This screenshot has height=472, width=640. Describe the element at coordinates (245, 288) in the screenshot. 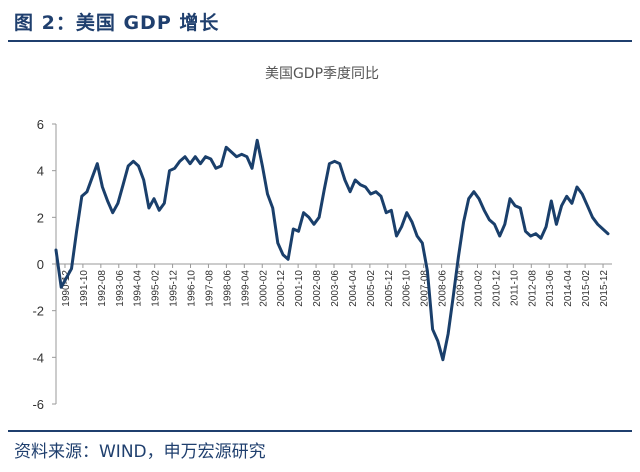

I see `x-tick-label: 1999-04` at that location.